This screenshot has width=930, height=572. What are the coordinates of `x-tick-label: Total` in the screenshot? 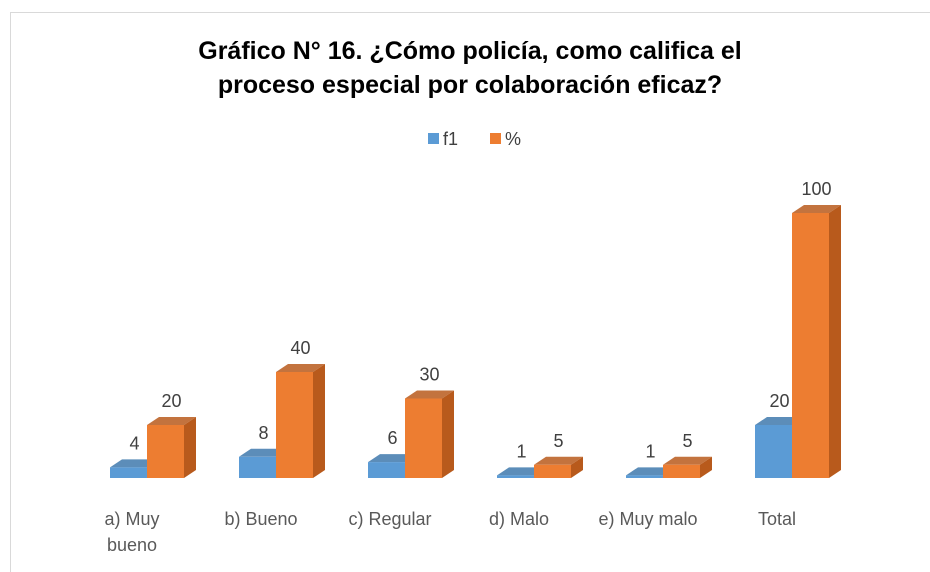 It's located at (777, 519).